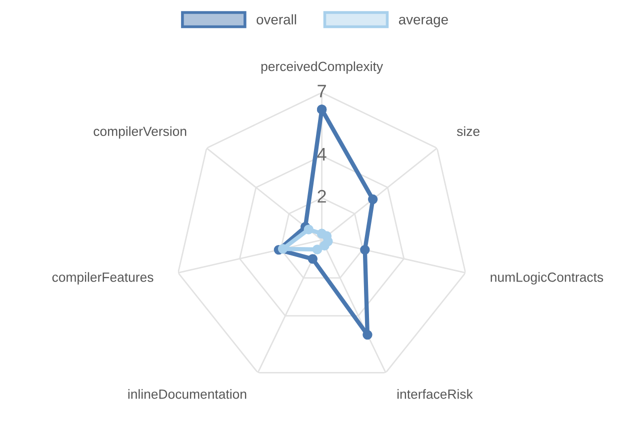 This screenshot has height=421, width=631. Describe the element at coordinates (103, 278) in the screenshot. I see `spoke-label: compilerFeatures` at that location.